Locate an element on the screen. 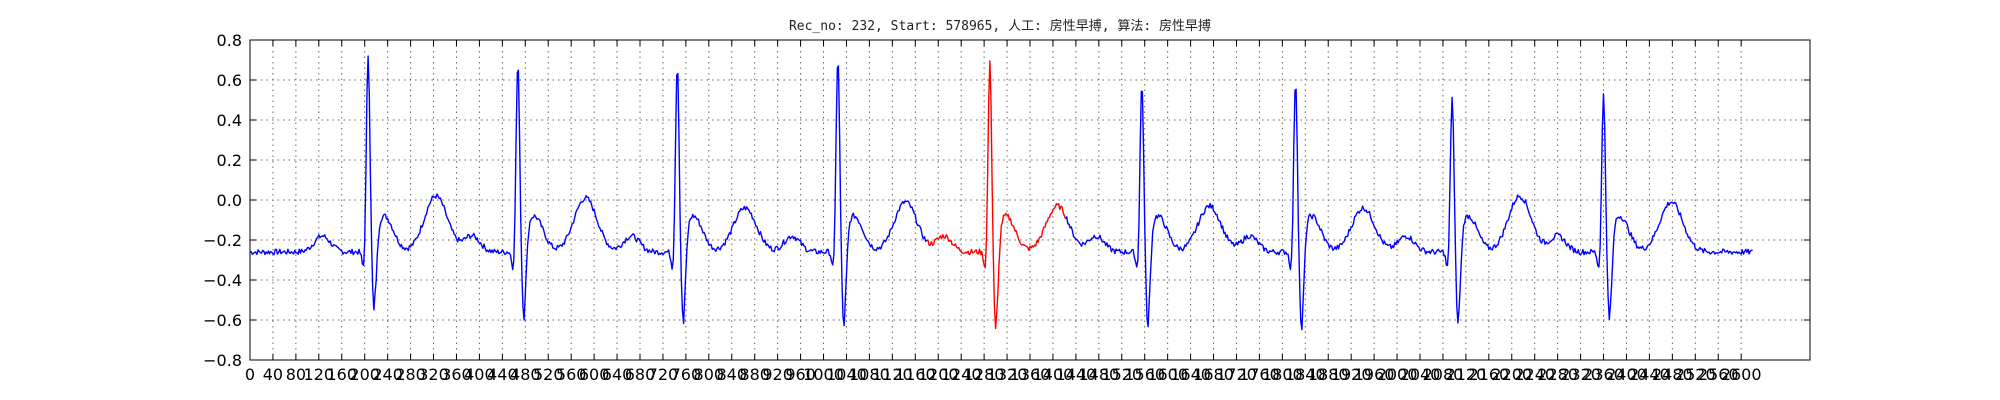 Image resolution: width=2000 pixels, height=400 pixels. x-tick-label: 720 is located at coordinates (663, 374).